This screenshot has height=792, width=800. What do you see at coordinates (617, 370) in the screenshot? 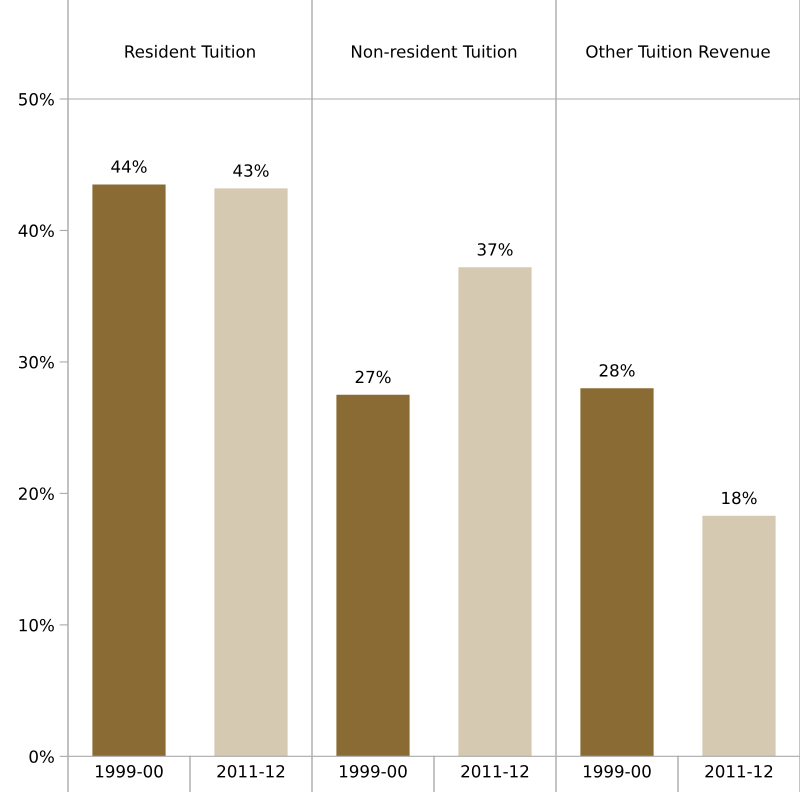
I see `data-label: 28%` at bounding box center [617, 370].